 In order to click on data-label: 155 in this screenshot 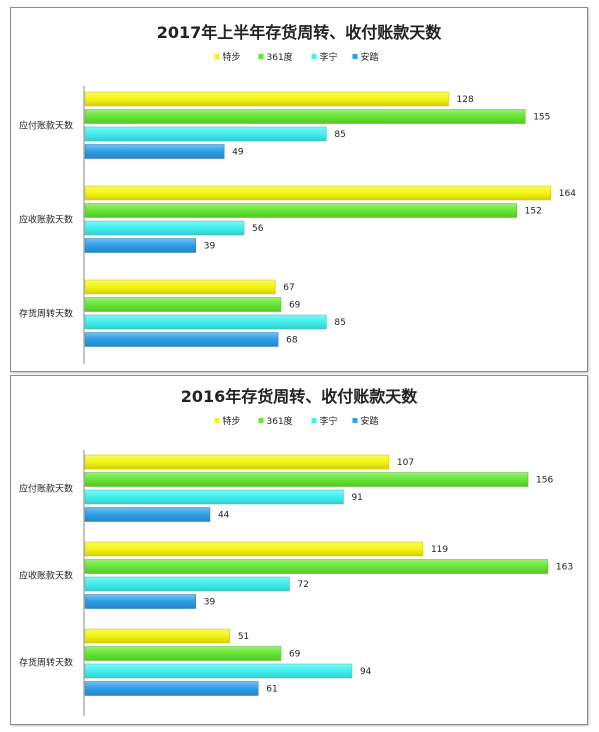, I will do `click(541, 118)`.